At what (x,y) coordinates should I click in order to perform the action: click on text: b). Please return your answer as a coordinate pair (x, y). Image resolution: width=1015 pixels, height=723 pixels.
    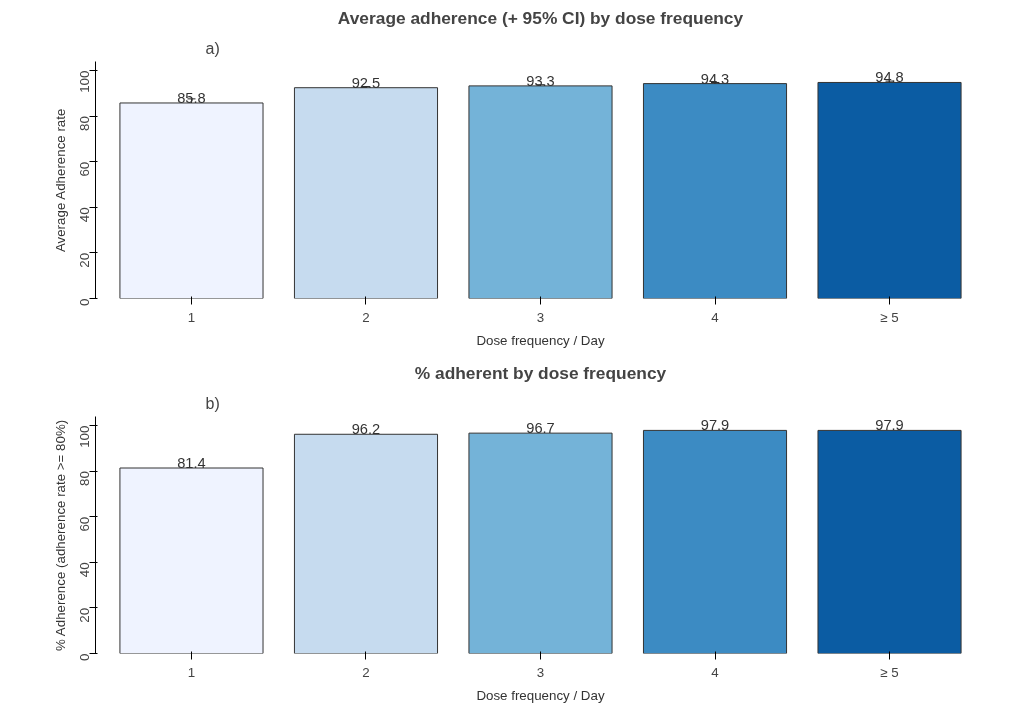
    Looking at the image, I should click on (212, 403).